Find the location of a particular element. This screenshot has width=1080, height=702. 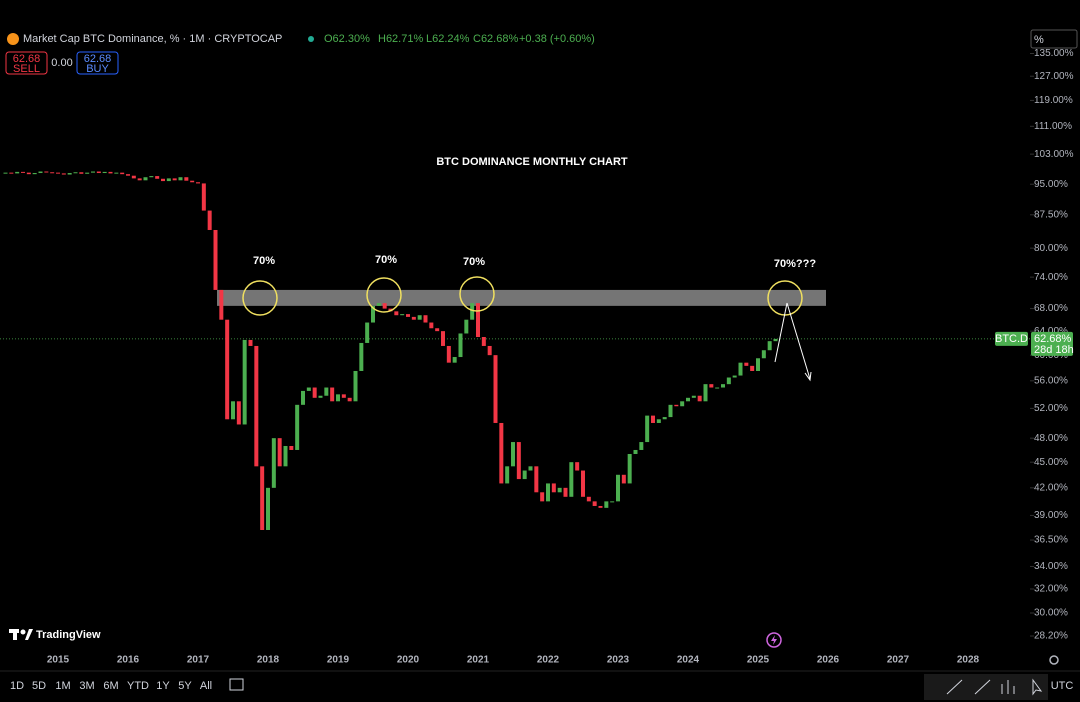

sell-button is located at coordinates (26, 63).